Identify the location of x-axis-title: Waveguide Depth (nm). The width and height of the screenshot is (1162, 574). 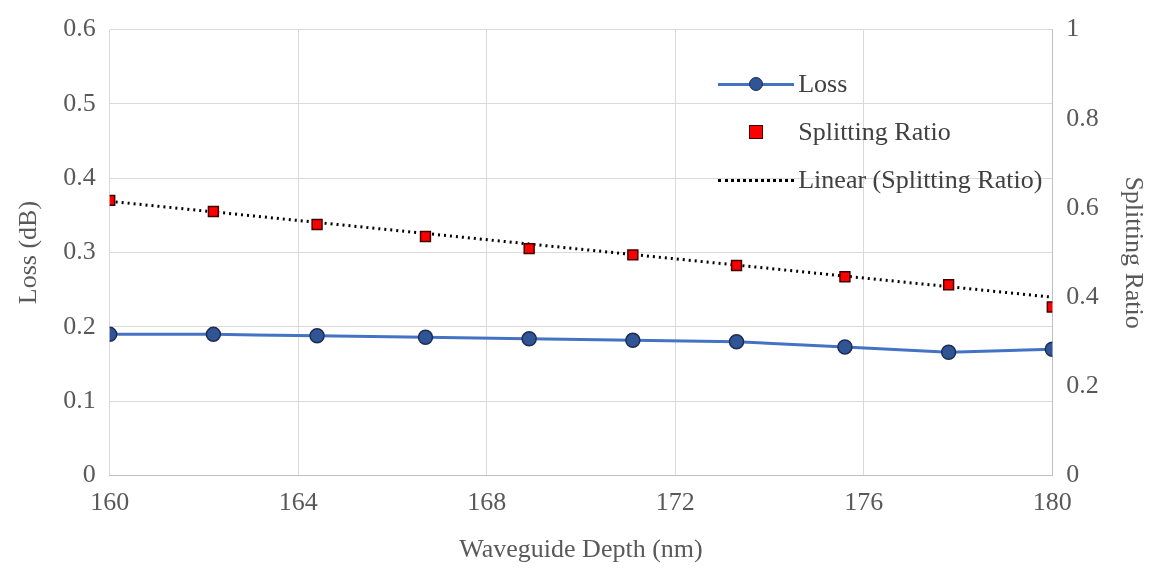
(581, 549).